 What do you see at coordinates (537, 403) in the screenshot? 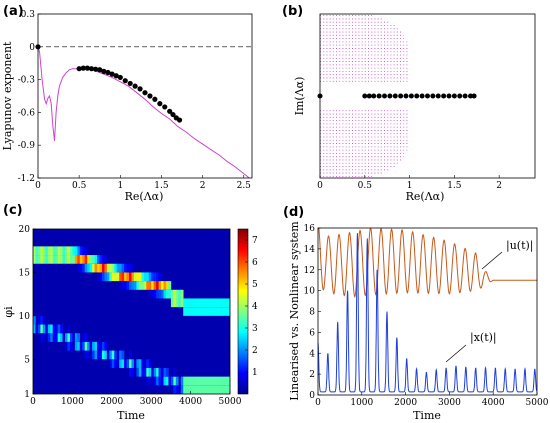
I see `panel-d-xtick-label: 5000` at bounding box center [537, 403].